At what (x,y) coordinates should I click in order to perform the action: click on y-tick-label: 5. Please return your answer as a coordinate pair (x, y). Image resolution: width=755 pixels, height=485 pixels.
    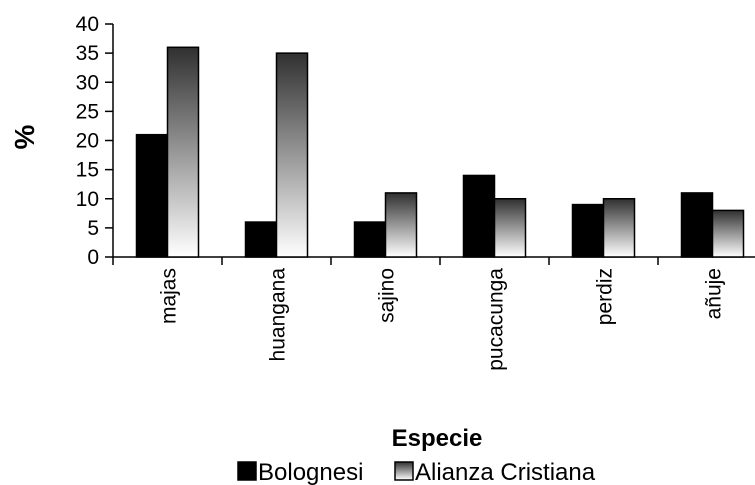
    Looking at the image, I should click on (93, 228).